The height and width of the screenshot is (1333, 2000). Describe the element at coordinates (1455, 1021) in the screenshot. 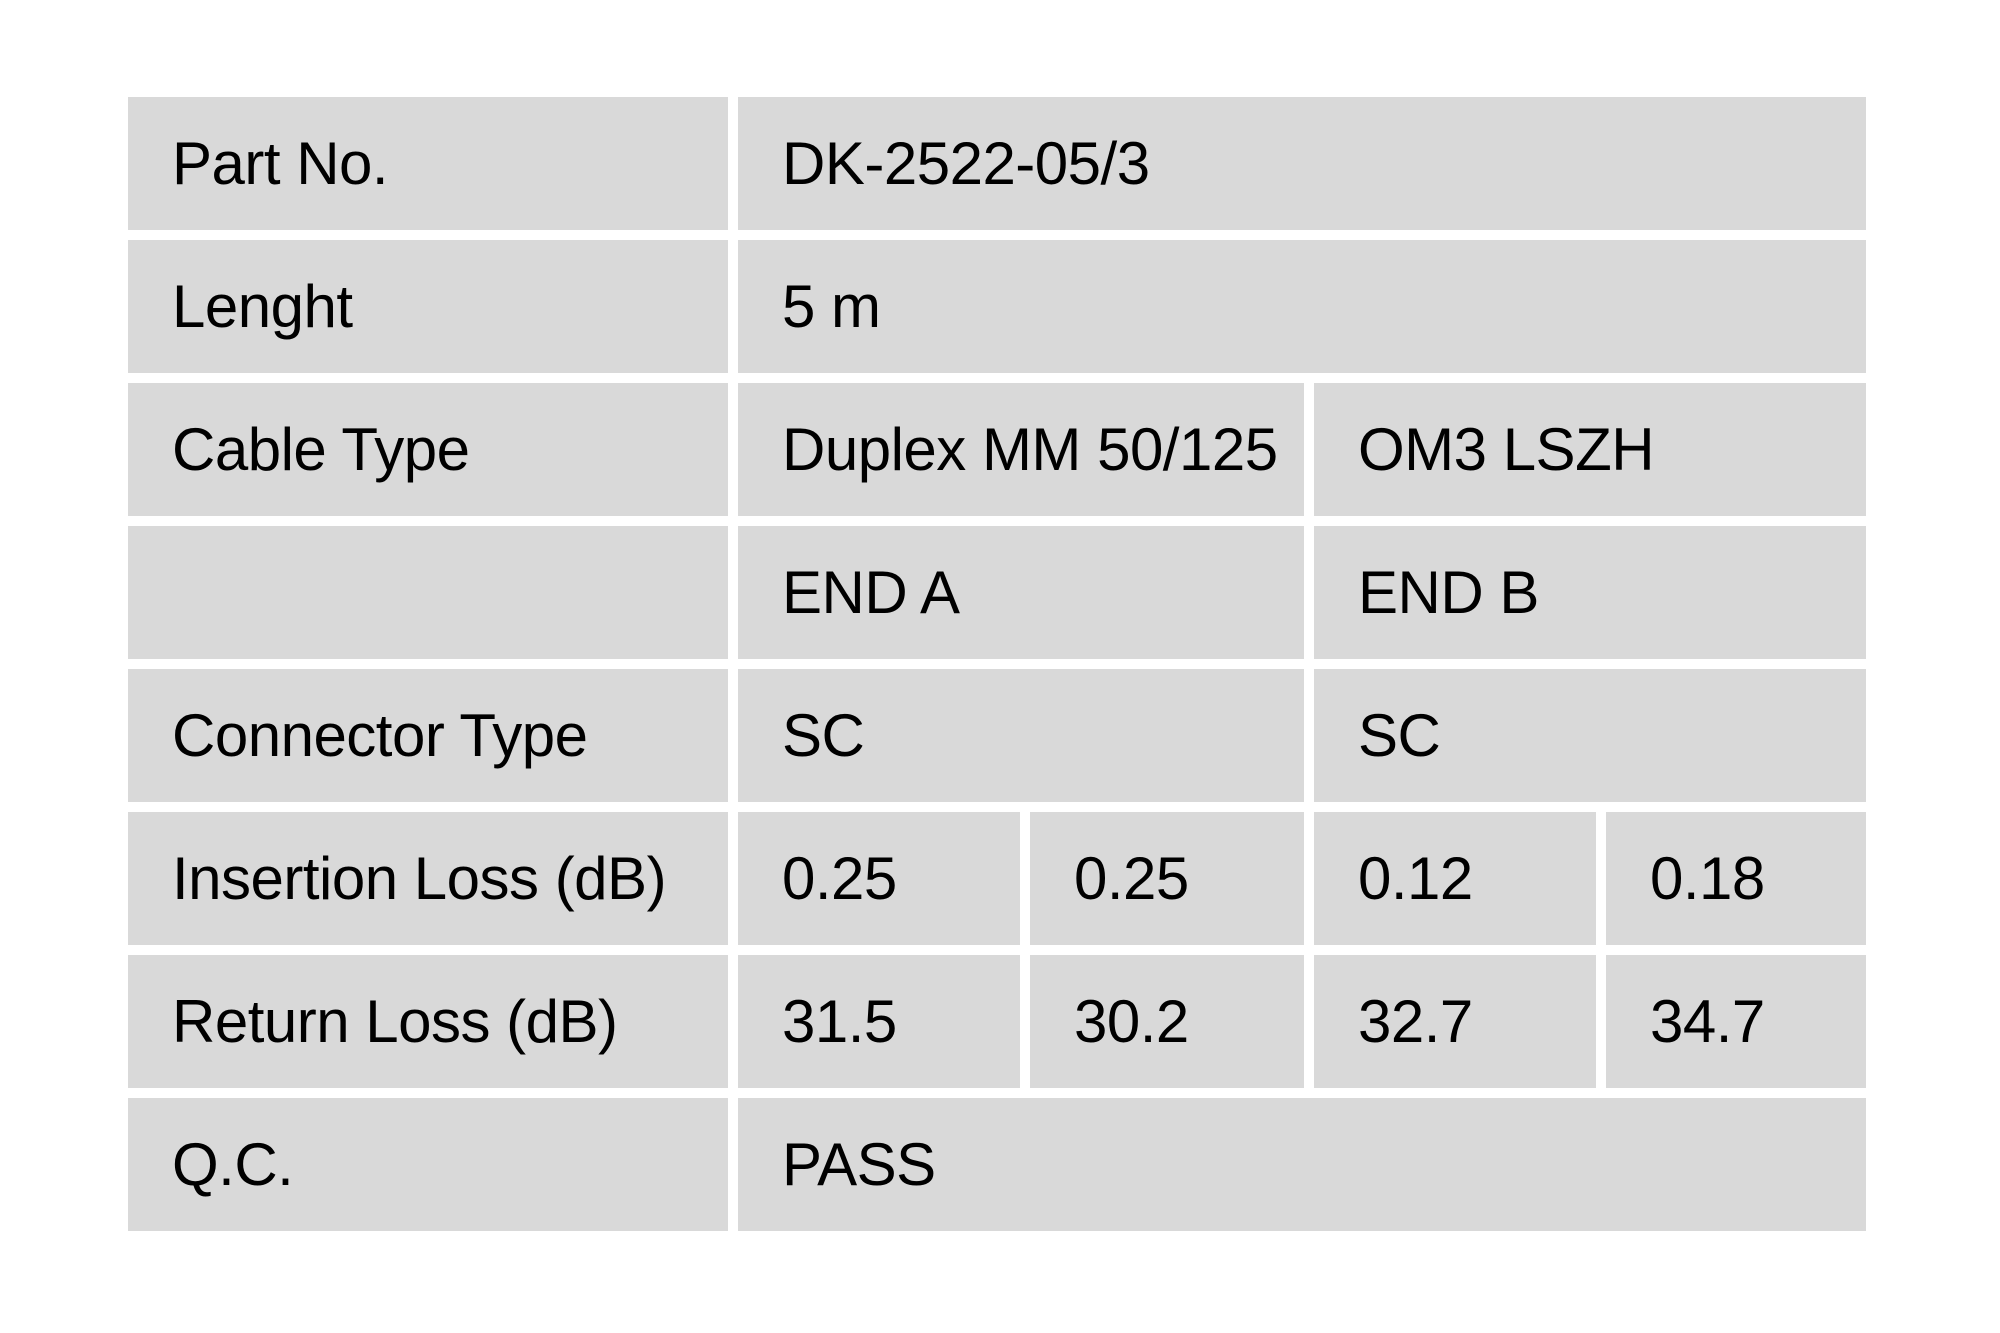

I see `return-loss-end-b-1: 32.7` at that location.